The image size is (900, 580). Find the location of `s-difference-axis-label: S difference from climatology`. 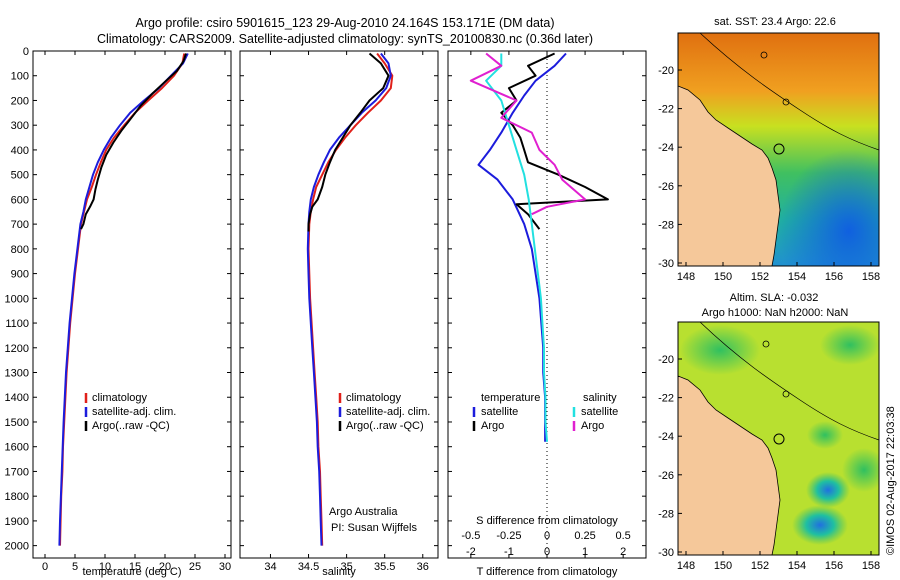

s-difference-axis-label: S difference from climatology is located at coordinates (547, 521).